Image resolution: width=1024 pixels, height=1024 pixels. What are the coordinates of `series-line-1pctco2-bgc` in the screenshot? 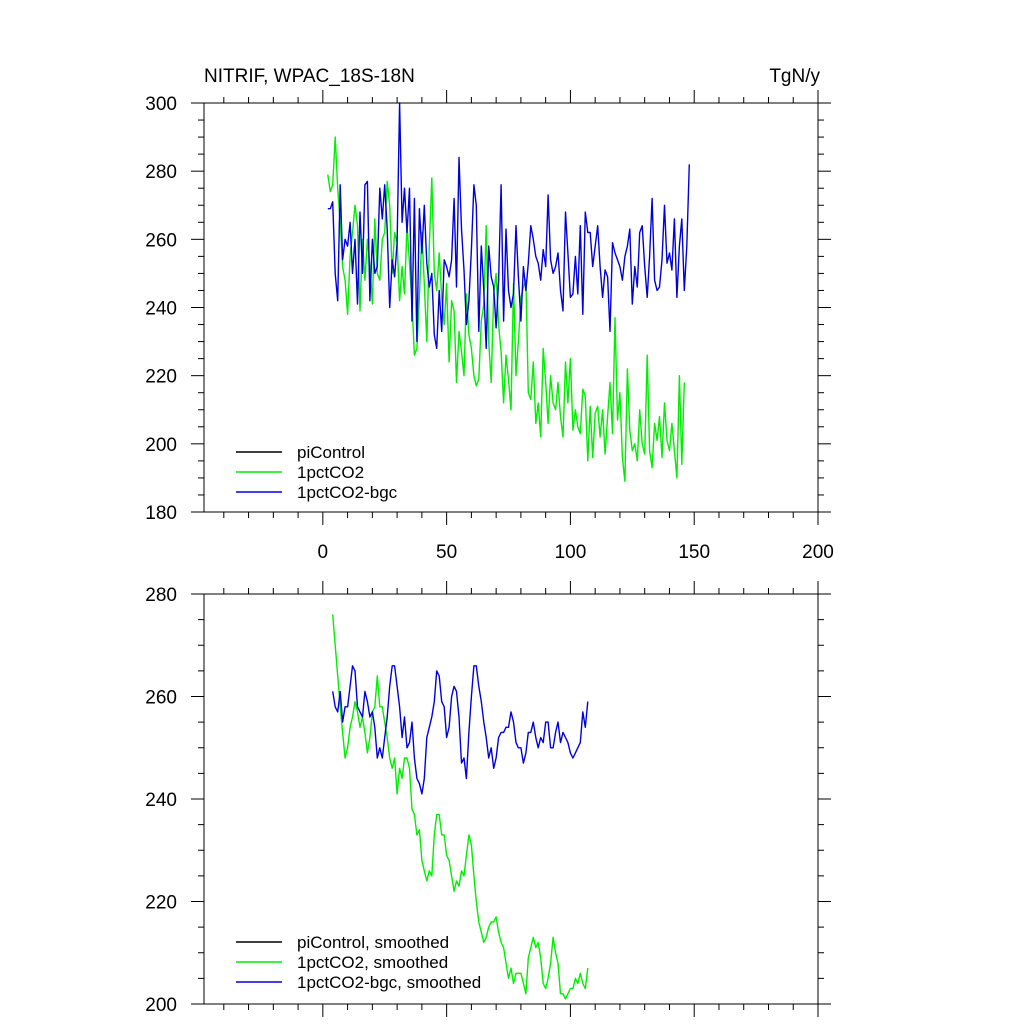 It's located at (508, 226).